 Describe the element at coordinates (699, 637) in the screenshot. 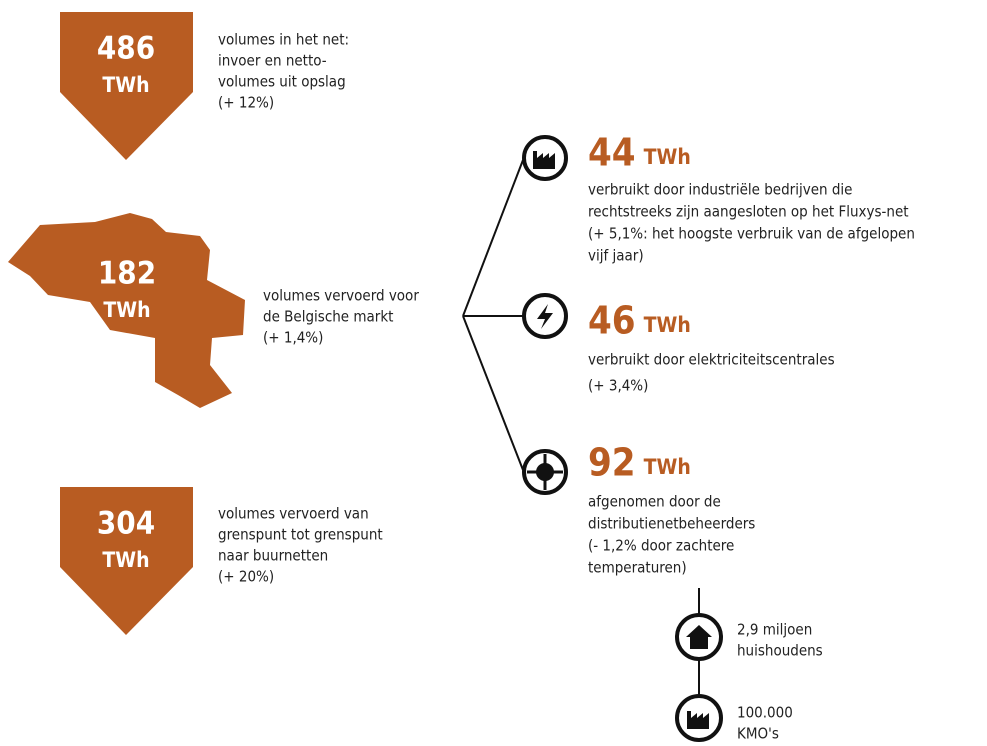

I see `icon-house` at that location.